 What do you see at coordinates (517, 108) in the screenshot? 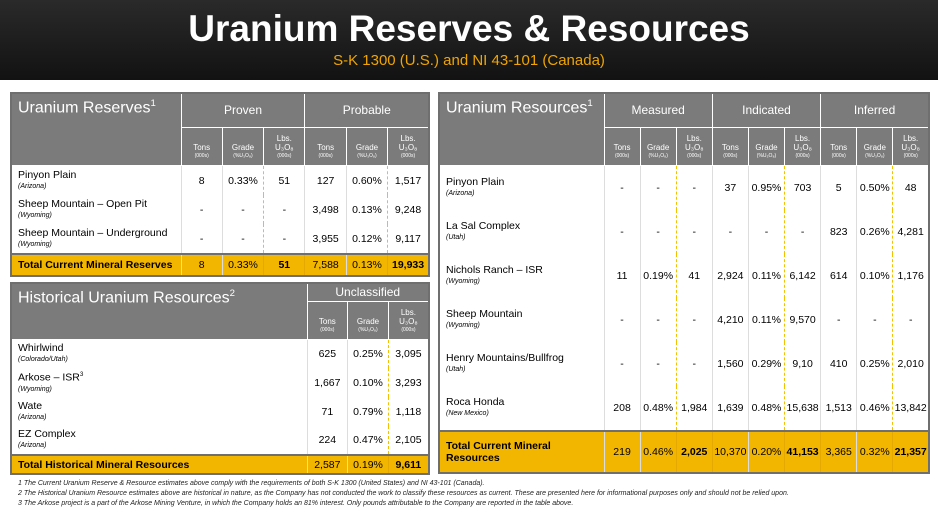
I see `table-title: Uranium Resources` at bounding box center [517, 108].